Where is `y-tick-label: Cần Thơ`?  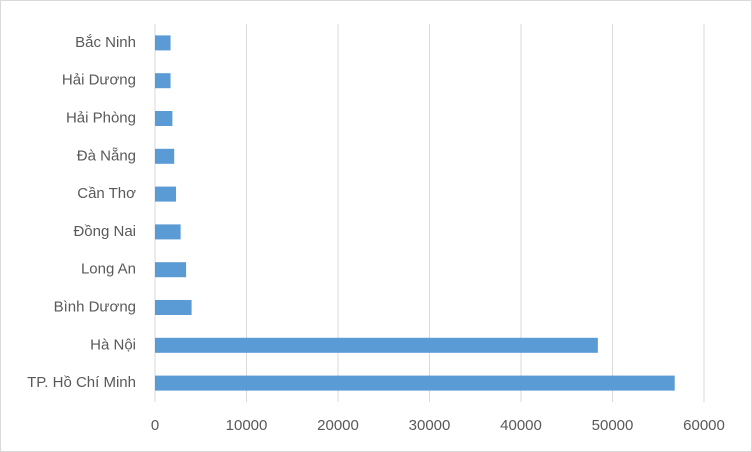
y-tick-label: Cần Thơ is located at coordinates (106, 193).